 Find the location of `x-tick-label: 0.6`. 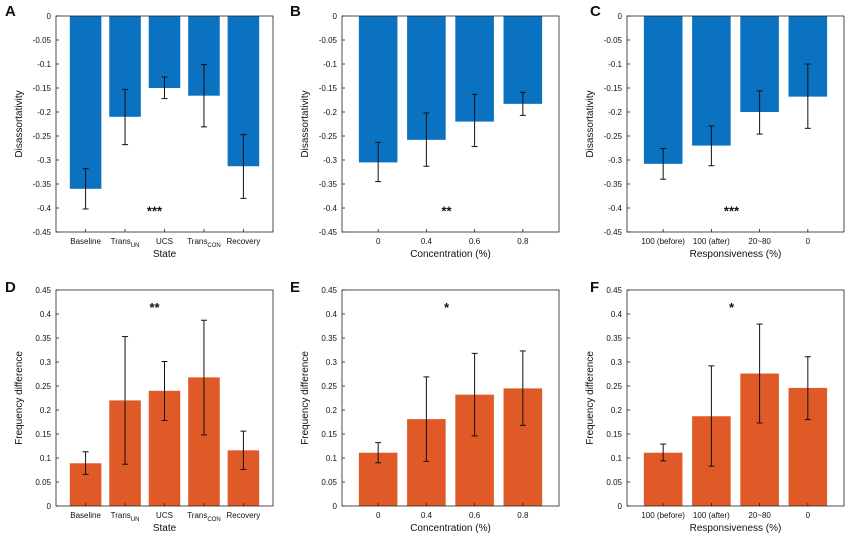

x-tick-label: 0.6 is located at coordinates (475, 515).